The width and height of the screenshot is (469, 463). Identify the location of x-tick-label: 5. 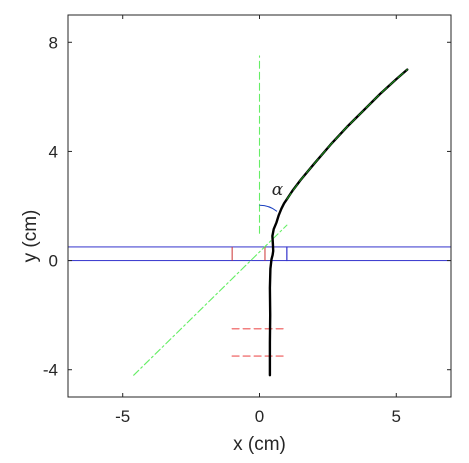
(396, 416).